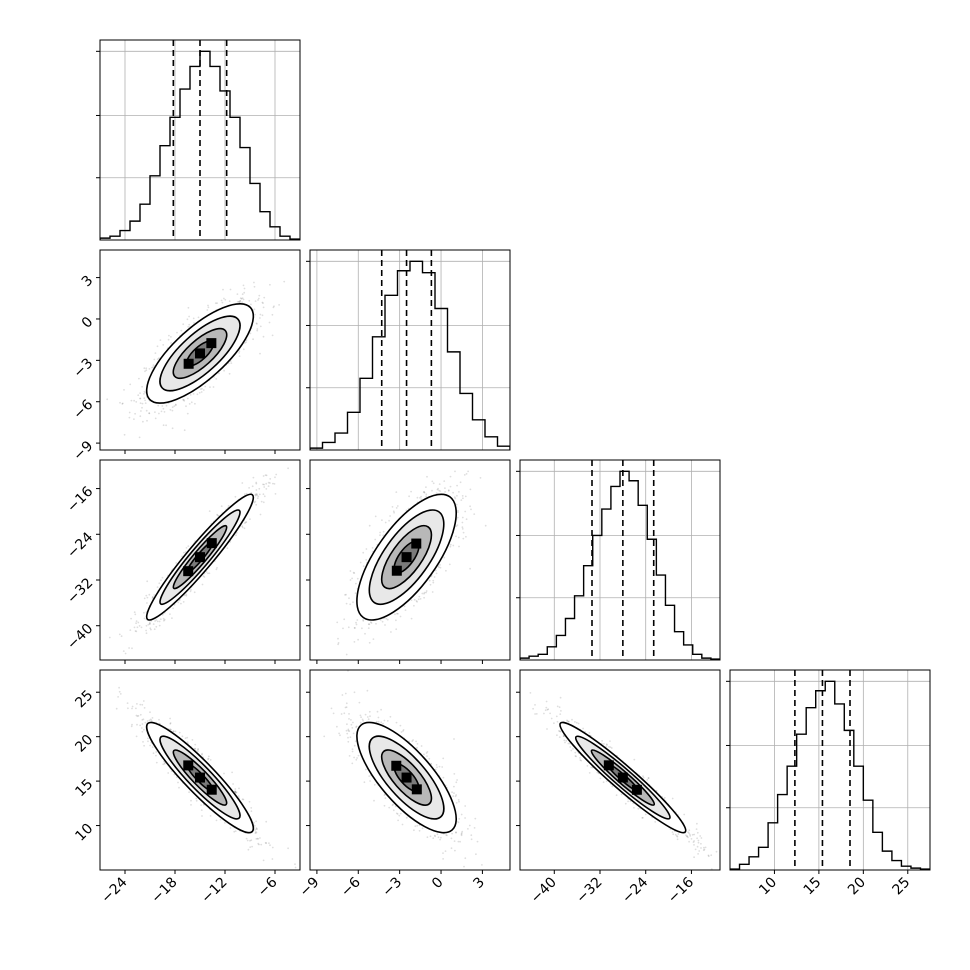 The height and width of the screenshot is (970, 970). Describe the element at coordinates (88, 282) in the screenshot. I see `y-tick-label: 3` at that location.